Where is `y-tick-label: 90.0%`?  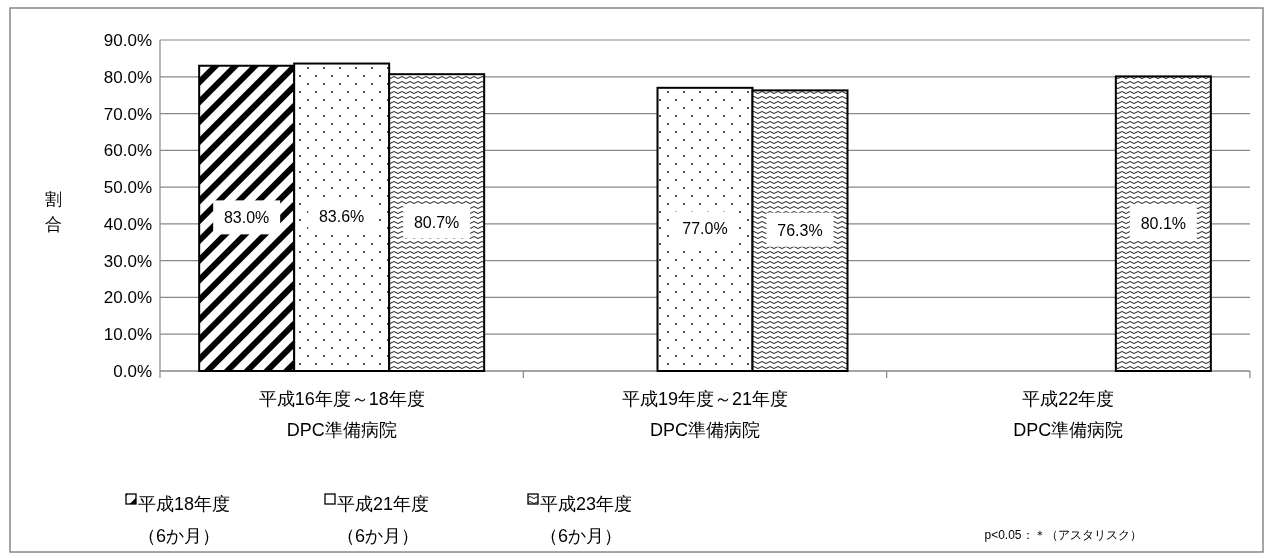
y-tick-label: 90.0% is located at coordinates (127, 40).